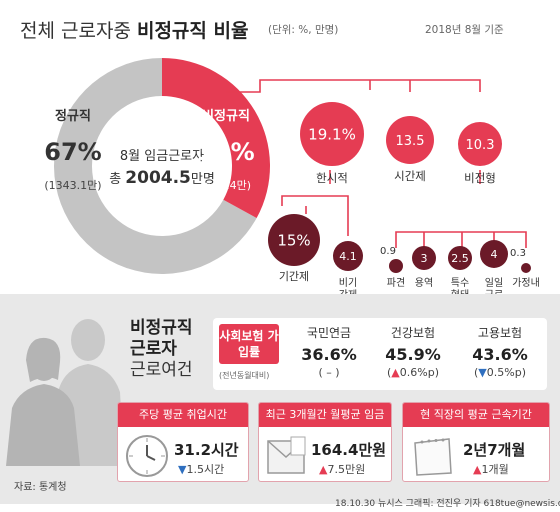 This screenshot has width=560, height=512. I want to click on conditions-title-line1: 비정규직, so click(161, 328).